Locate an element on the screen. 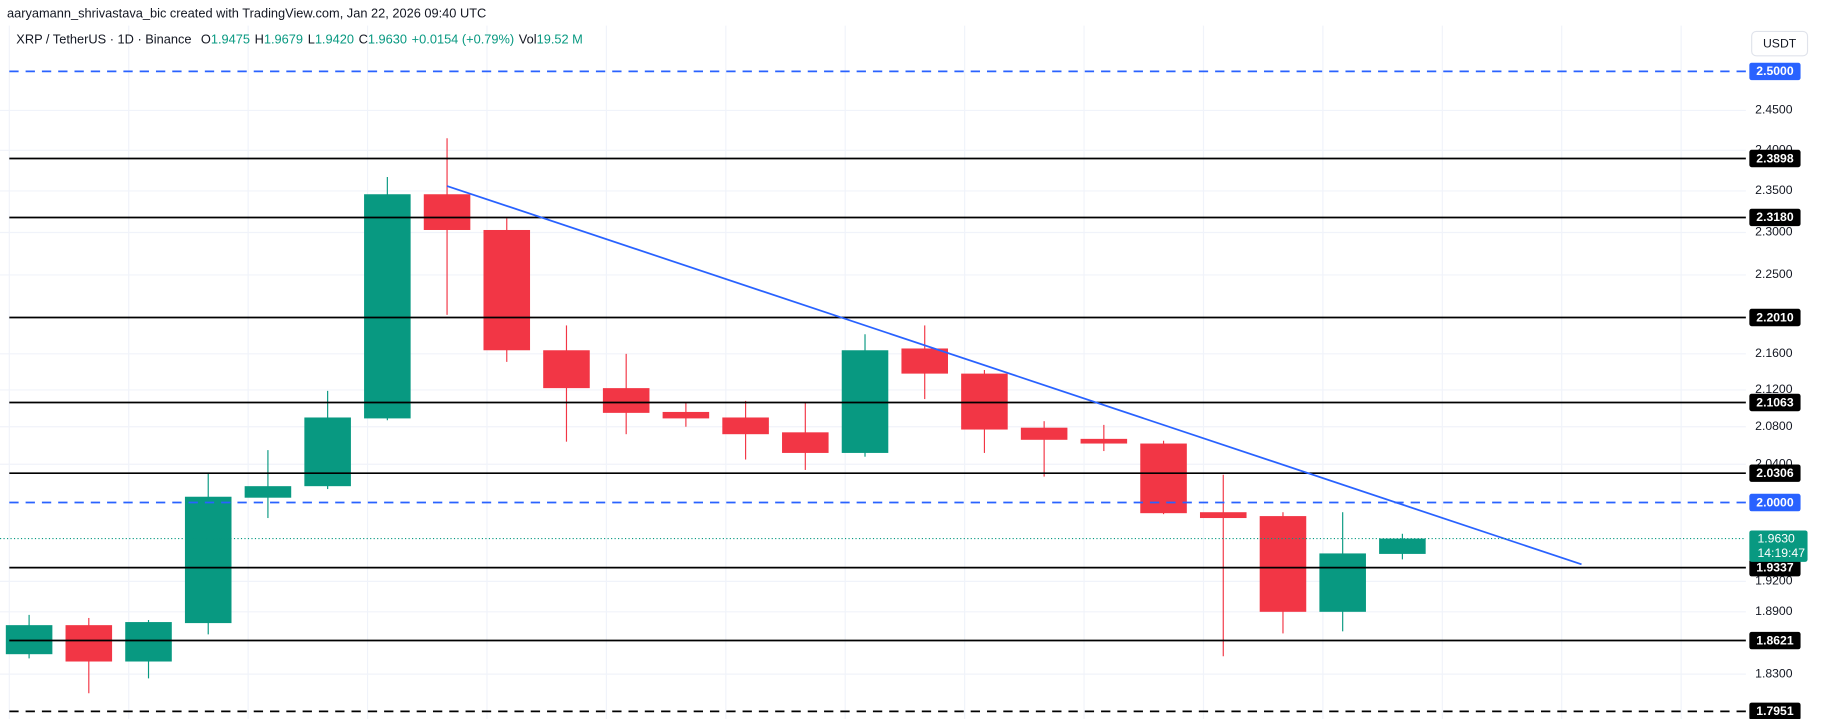  legend-value: 1.9420 is located at coordinates (334, 39).